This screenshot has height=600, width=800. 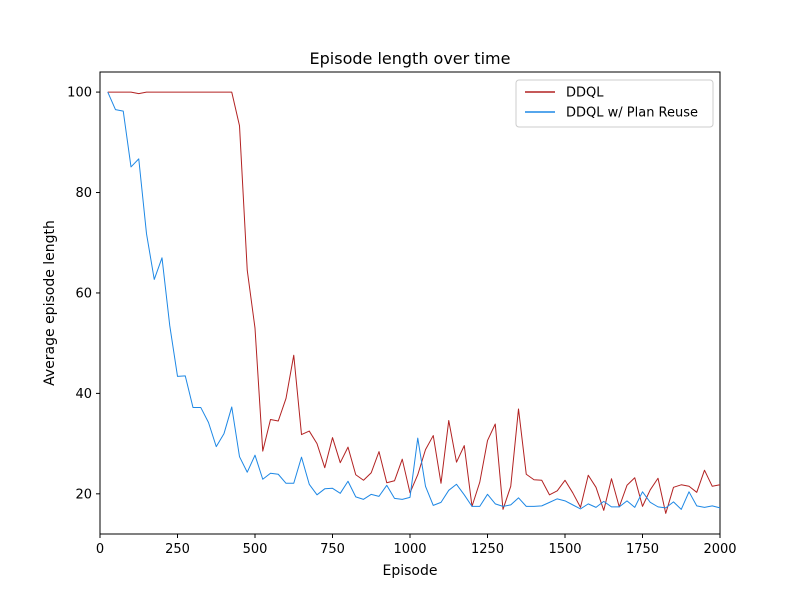 What do you see at coordinates (719, 549) in the screenshot?
I see `x-tick-label: 2000` at bounding box center [719, 549].